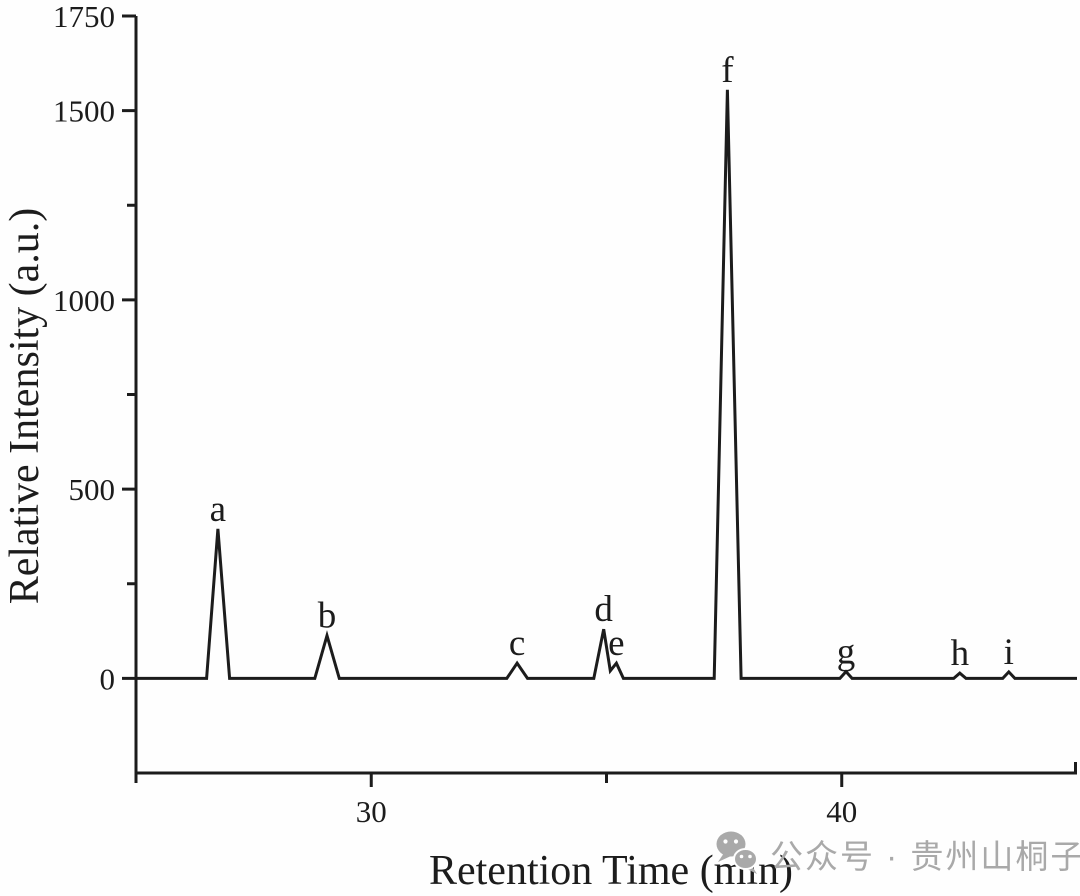  What do you see at coordinates (218, 509) in the screenshot?
I see `chart-label: a` at bounding box center [218, 509].